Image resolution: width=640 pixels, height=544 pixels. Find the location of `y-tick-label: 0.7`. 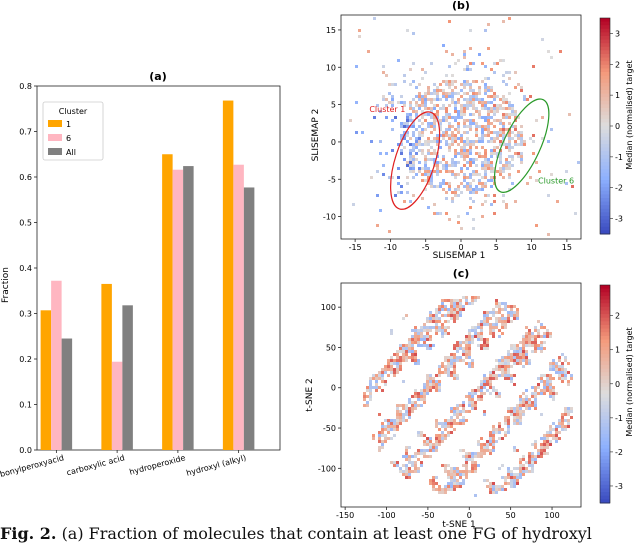

y-tick-label: 0.7 is located at coordinates (25, 132).